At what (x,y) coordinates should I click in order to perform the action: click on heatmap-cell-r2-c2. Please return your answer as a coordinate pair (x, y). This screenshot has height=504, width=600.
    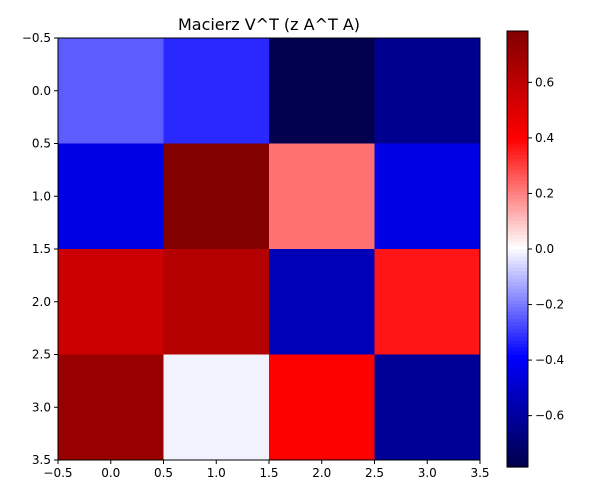
    Looking at the image, I should click on (322, 302).